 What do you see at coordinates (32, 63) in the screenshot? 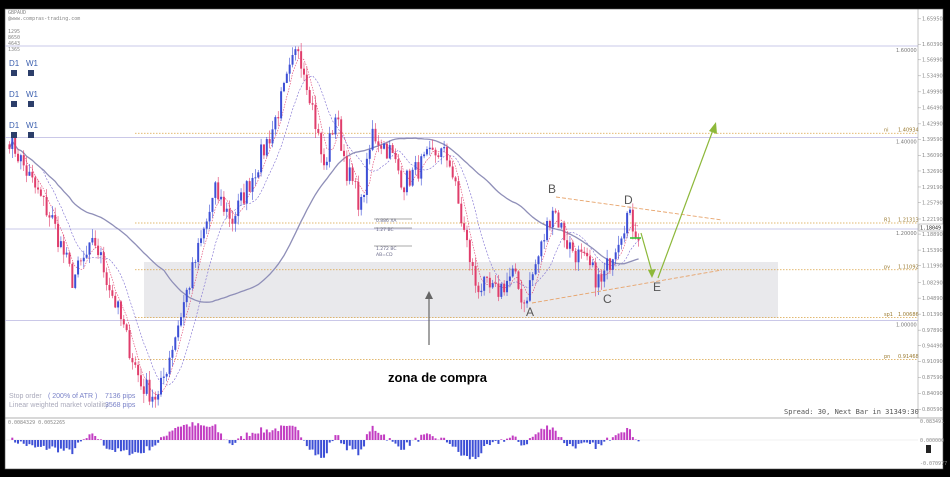
I see `badge-w1-0: W1` at bounding box center [32, 63].